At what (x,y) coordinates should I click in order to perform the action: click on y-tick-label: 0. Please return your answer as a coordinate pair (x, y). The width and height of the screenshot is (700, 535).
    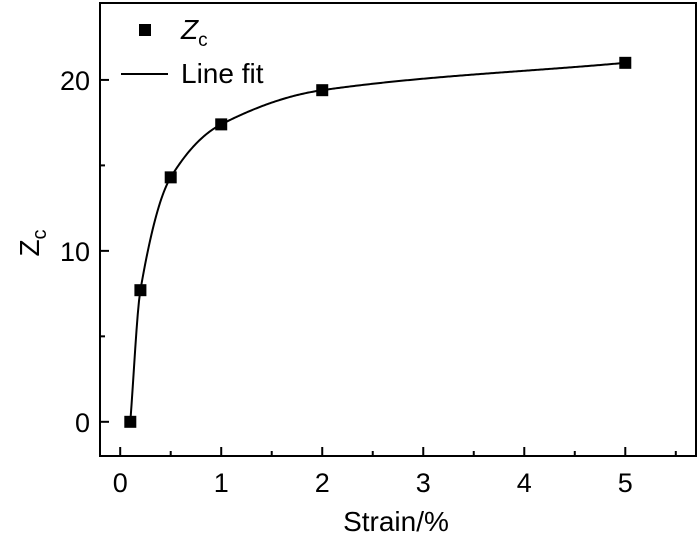
    Looking at the image, I should click on (82, 423).